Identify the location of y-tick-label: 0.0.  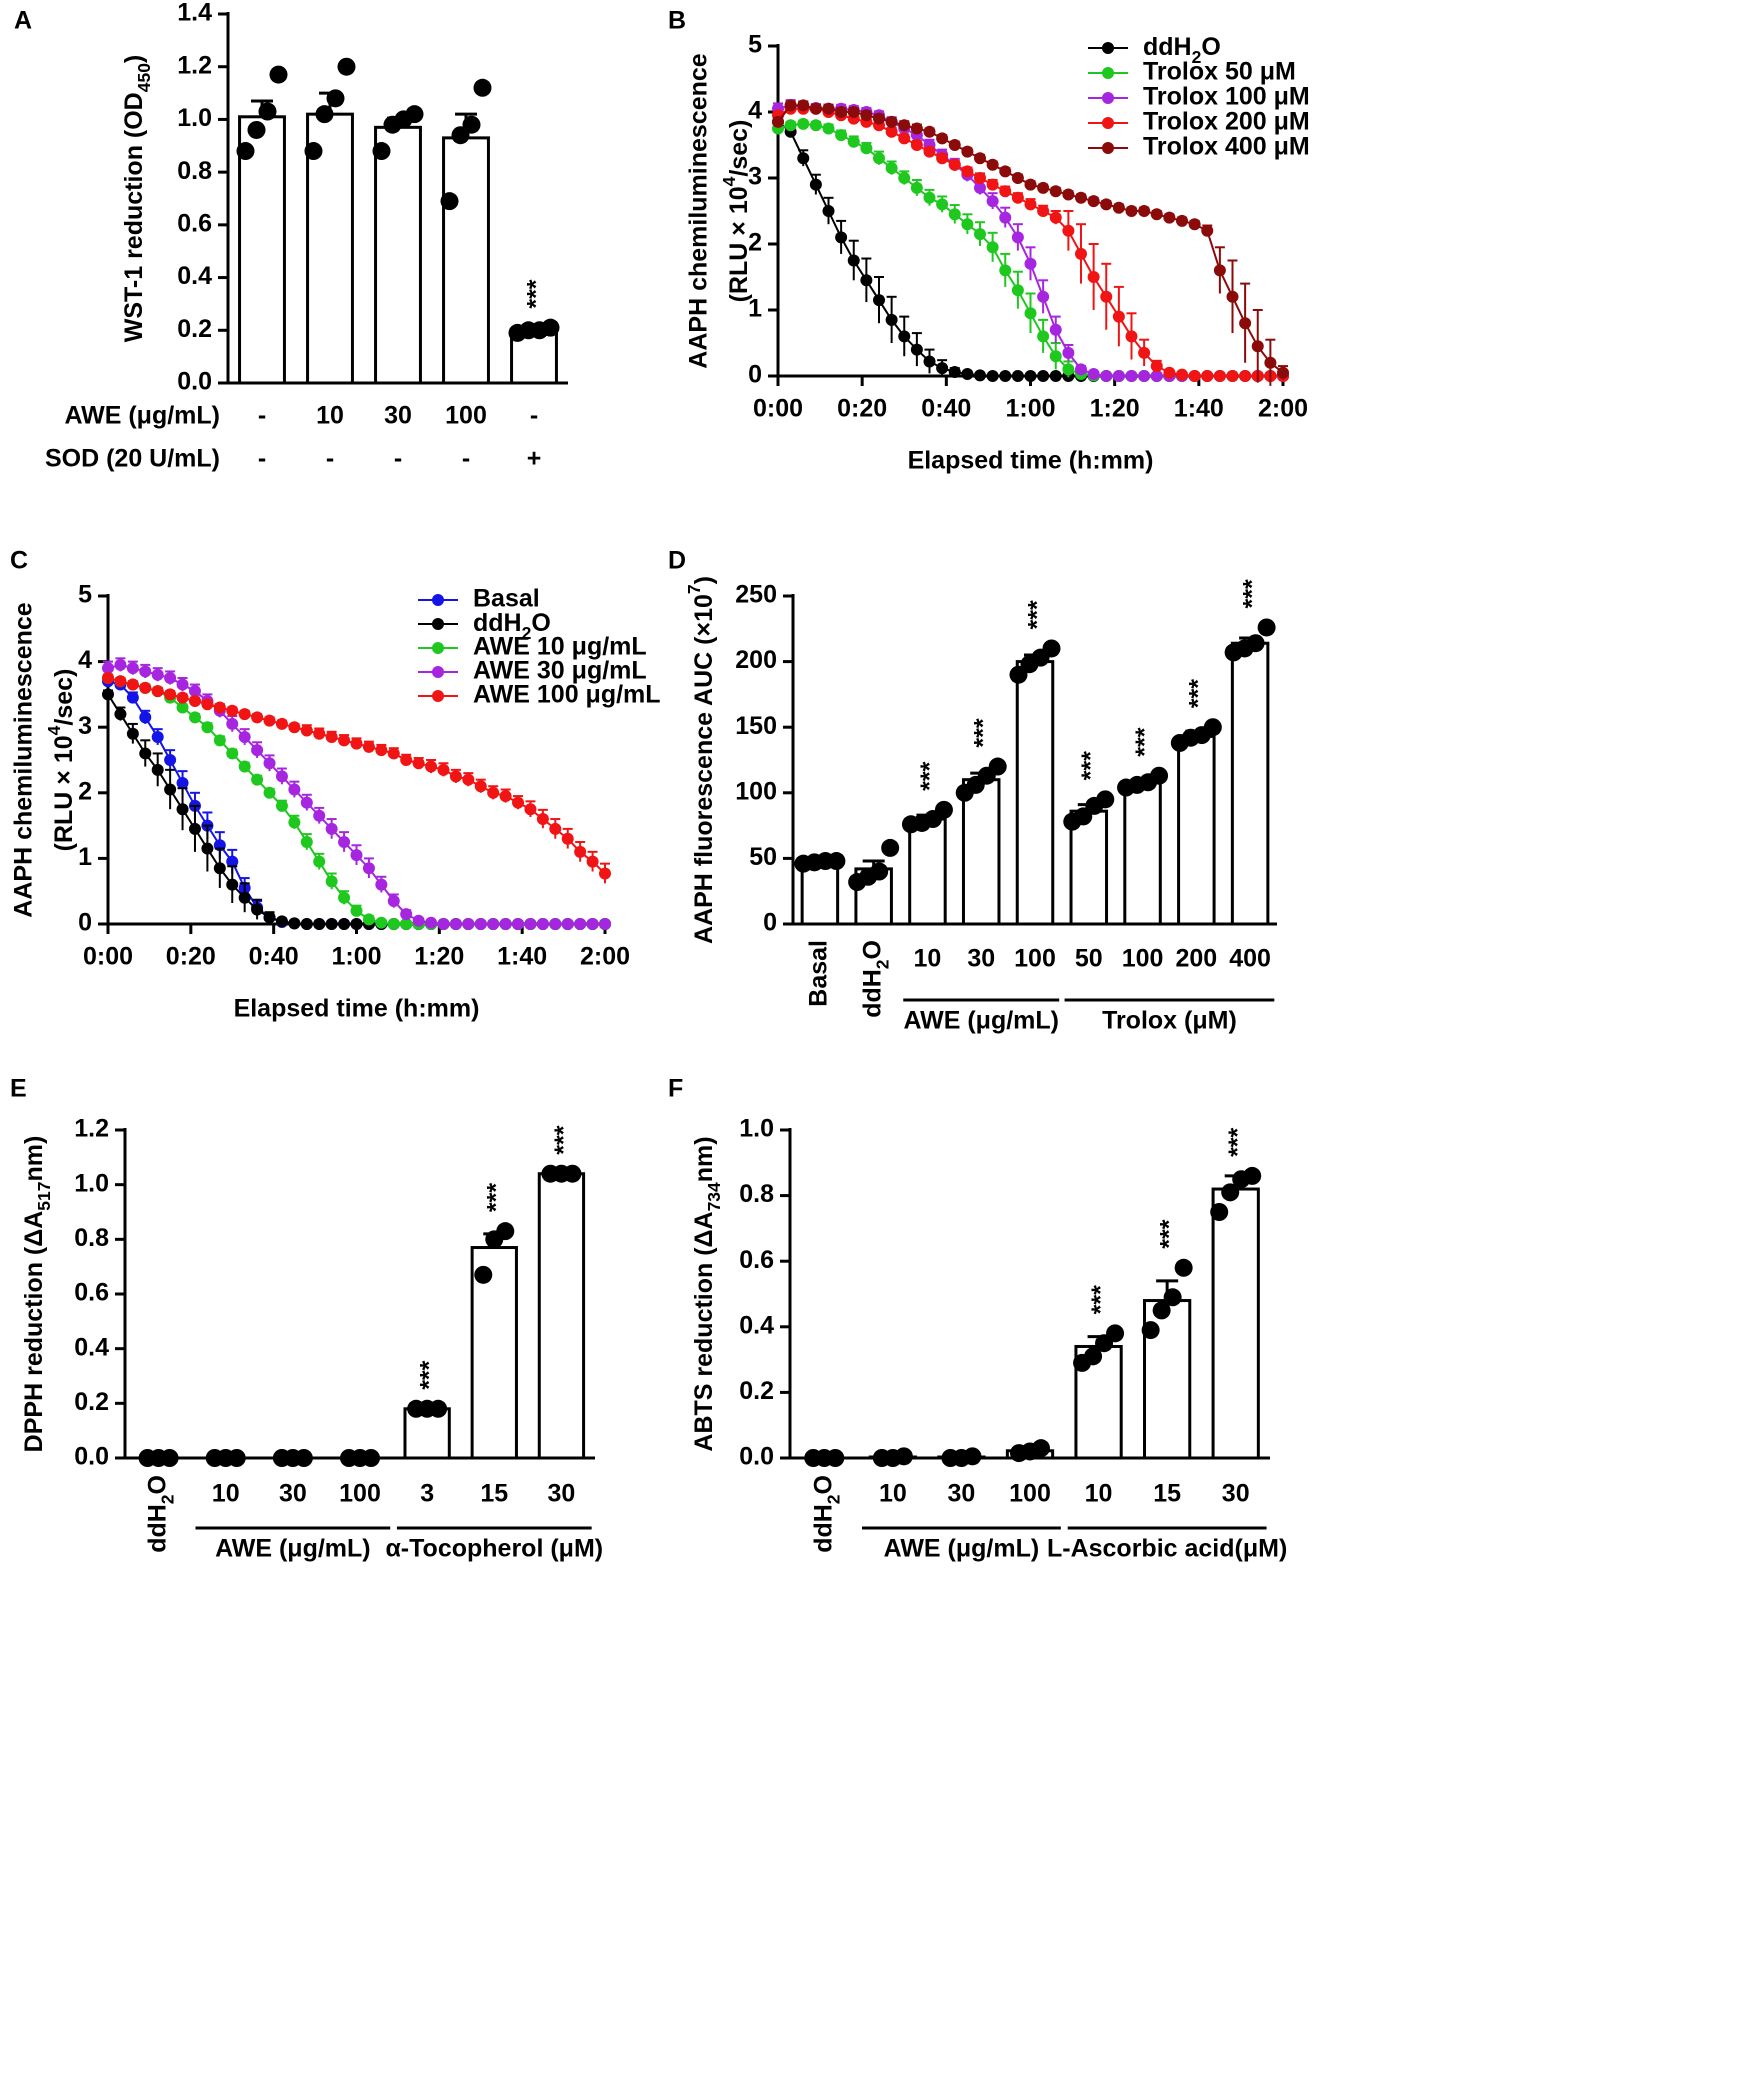
(756, 1457).